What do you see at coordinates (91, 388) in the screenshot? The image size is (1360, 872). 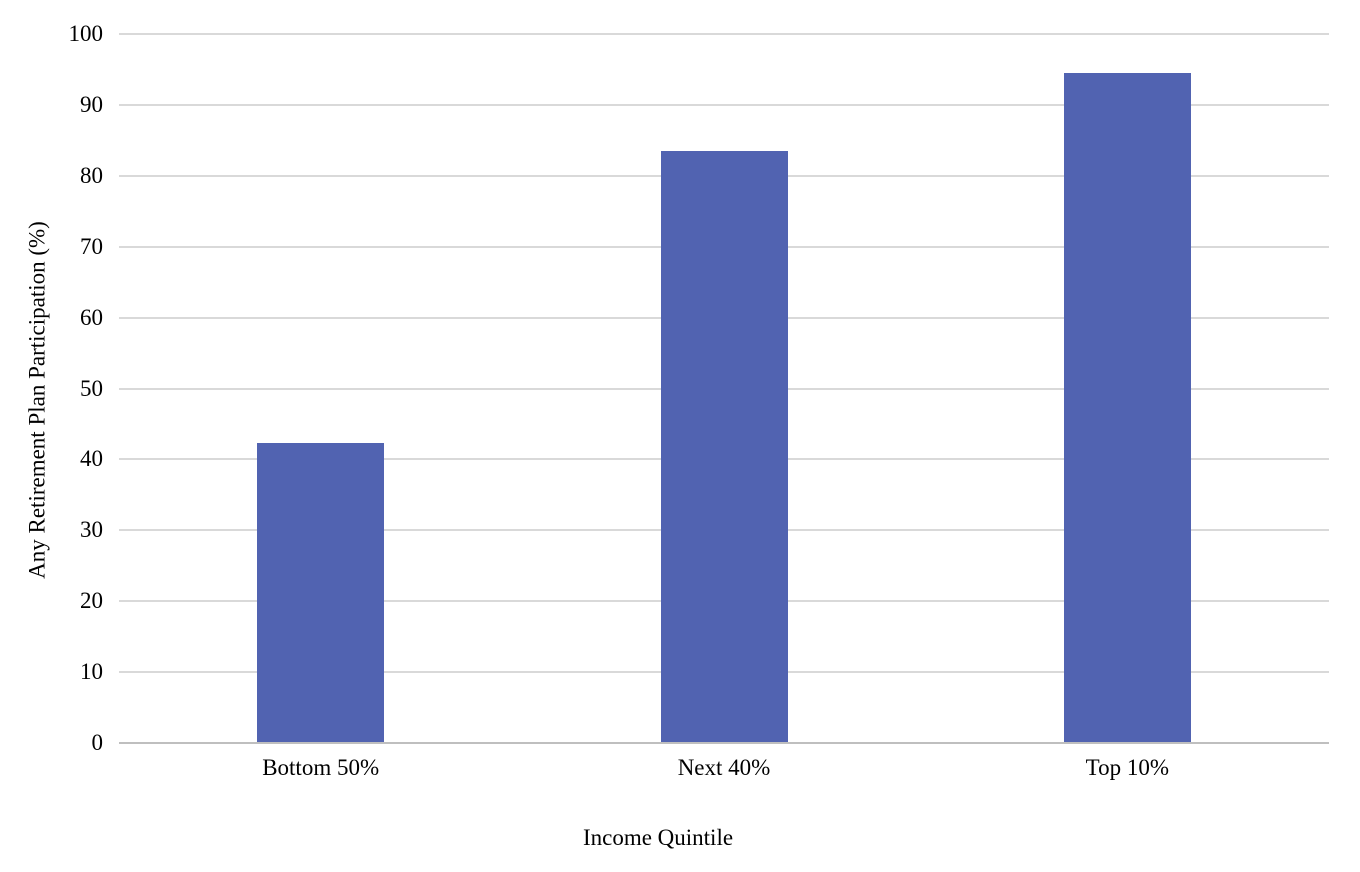 I see `y-tick-label-50: 50` at bounding box center [91, 388].